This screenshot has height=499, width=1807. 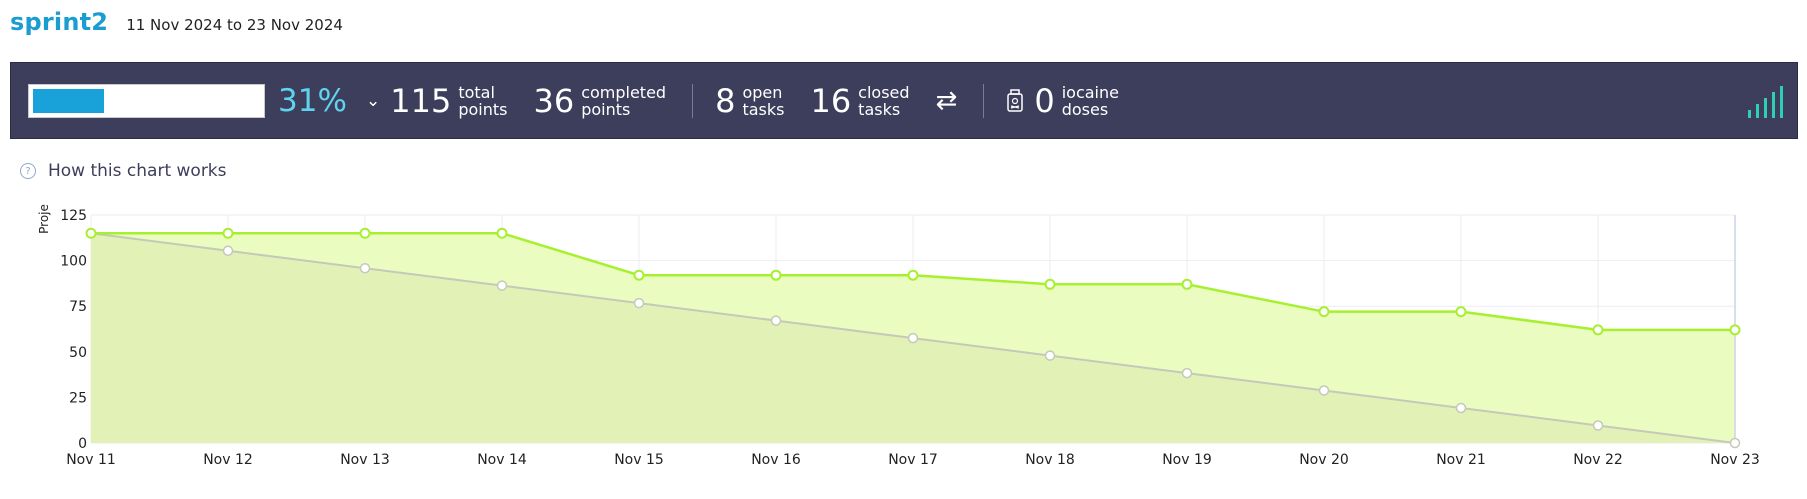 What do you see at coordinates (639, 460) in the screenshot?
I see `x-tick-label: Nov 15` at bounding box center [639, 460].